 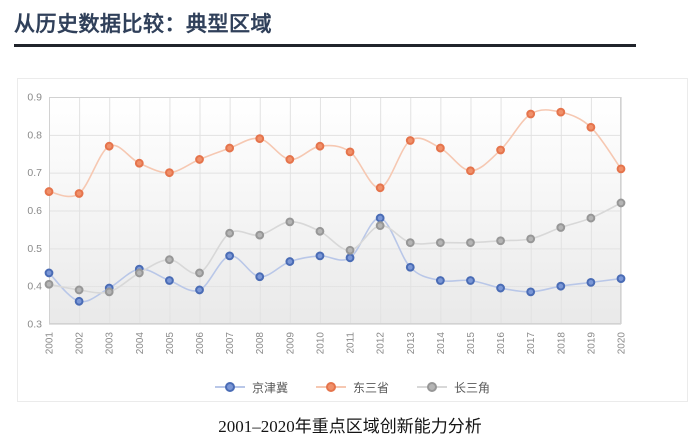 I want to click on chart-legend: 京津冀 东三省 长三角, so click(x=352, y=387).